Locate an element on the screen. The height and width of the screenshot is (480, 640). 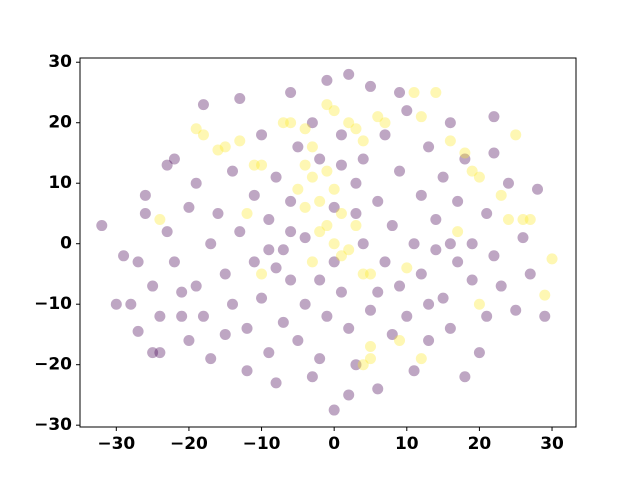
x-tick-label: 20 is located at coordinates (480, 444).